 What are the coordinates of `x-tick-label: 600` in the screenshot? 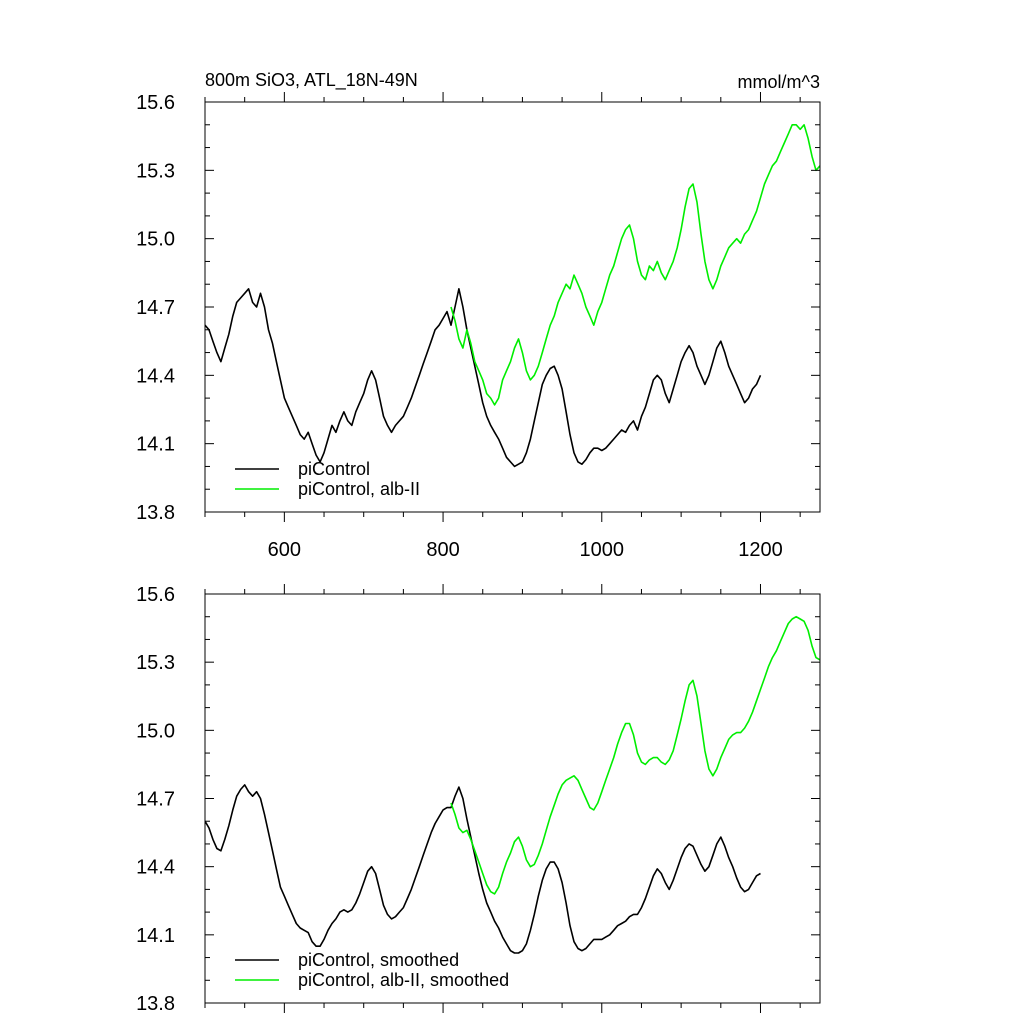 It's located at (284, 550).